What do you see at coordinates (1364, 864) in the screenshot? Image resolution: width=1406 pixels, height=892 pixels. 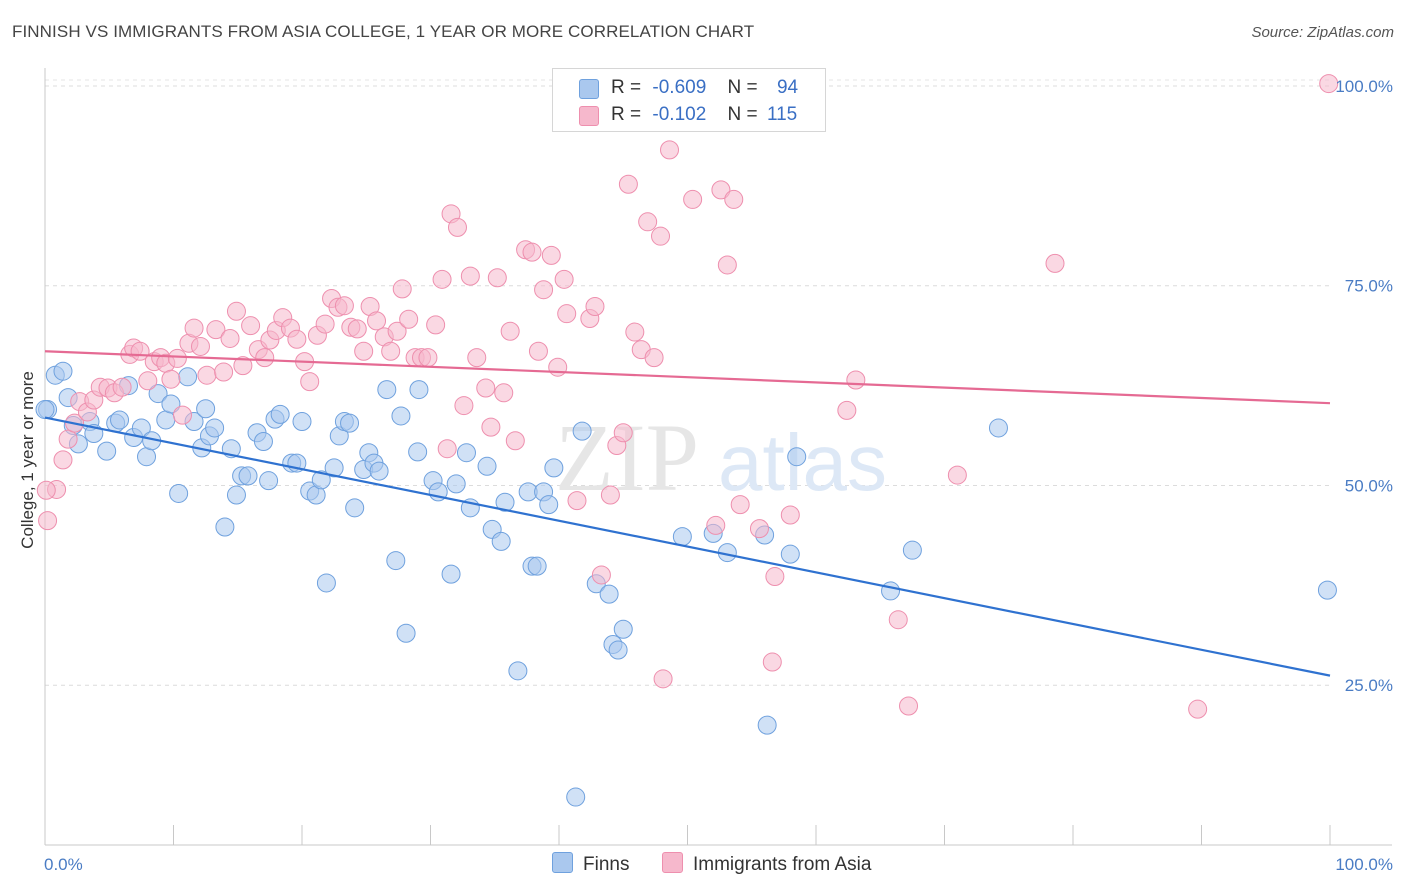 I see `x-tick-label-max: 100.0%` at bounding box center [1364, 864].